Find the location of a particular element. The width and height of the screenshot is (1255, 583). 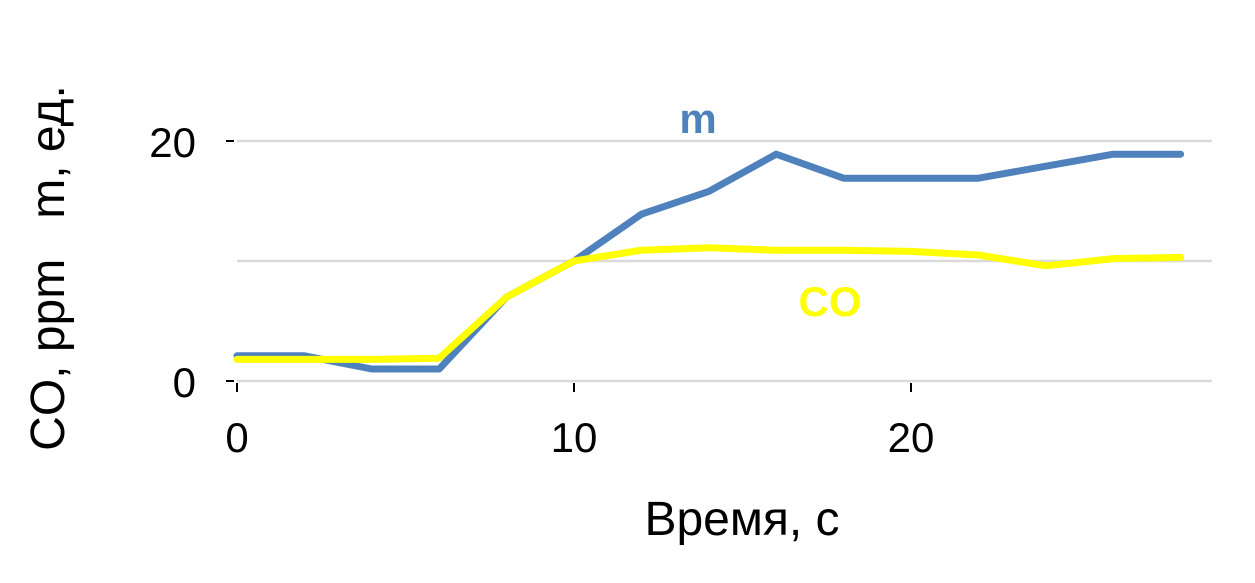

x-tick-label-20: 20 is located at coordinates (911, 437).